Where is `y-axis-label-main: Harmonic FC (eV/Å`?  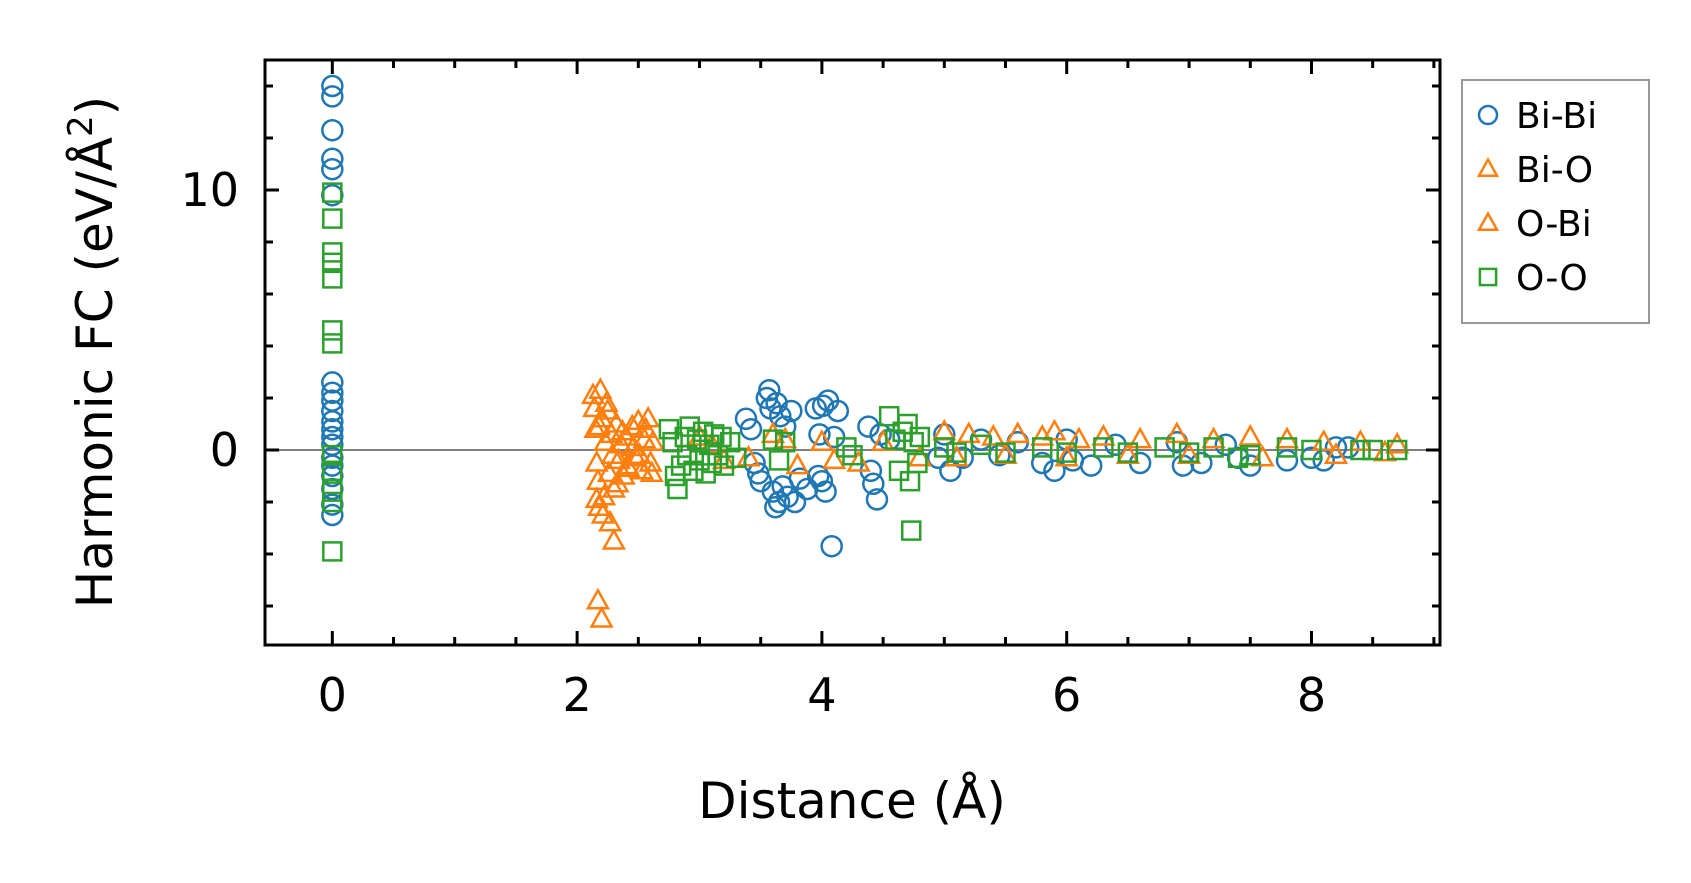
y-axis-label-main: Harmonic FC (eV/Å is located at coordinates (95, 372).